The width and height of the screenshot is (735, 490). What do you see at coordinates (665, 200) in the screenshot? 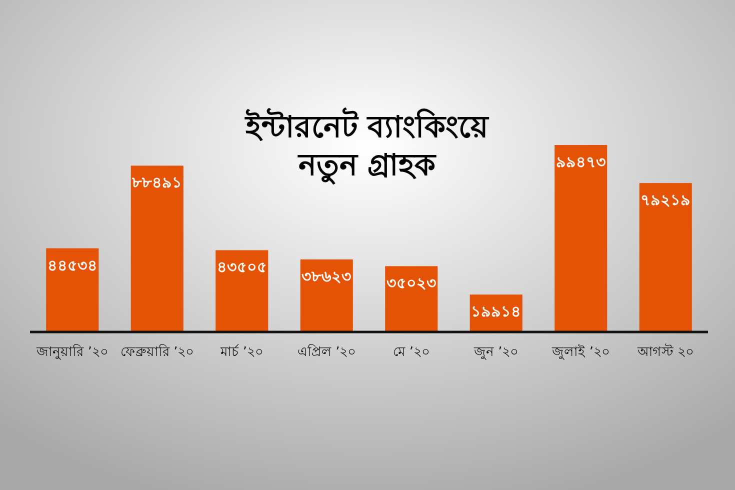
I see `data-label: ৭৯২১৯` at bounding box center [665, 200].